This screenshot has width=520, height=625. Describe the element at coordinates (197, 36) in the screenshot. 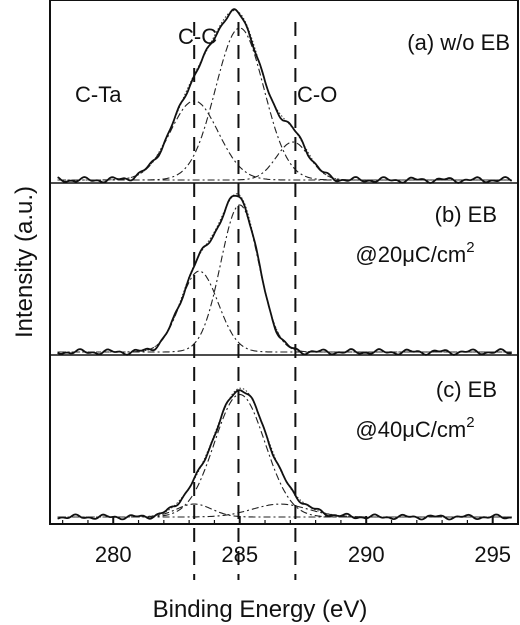

I see `peak-label-c-c: C-C` at that location.